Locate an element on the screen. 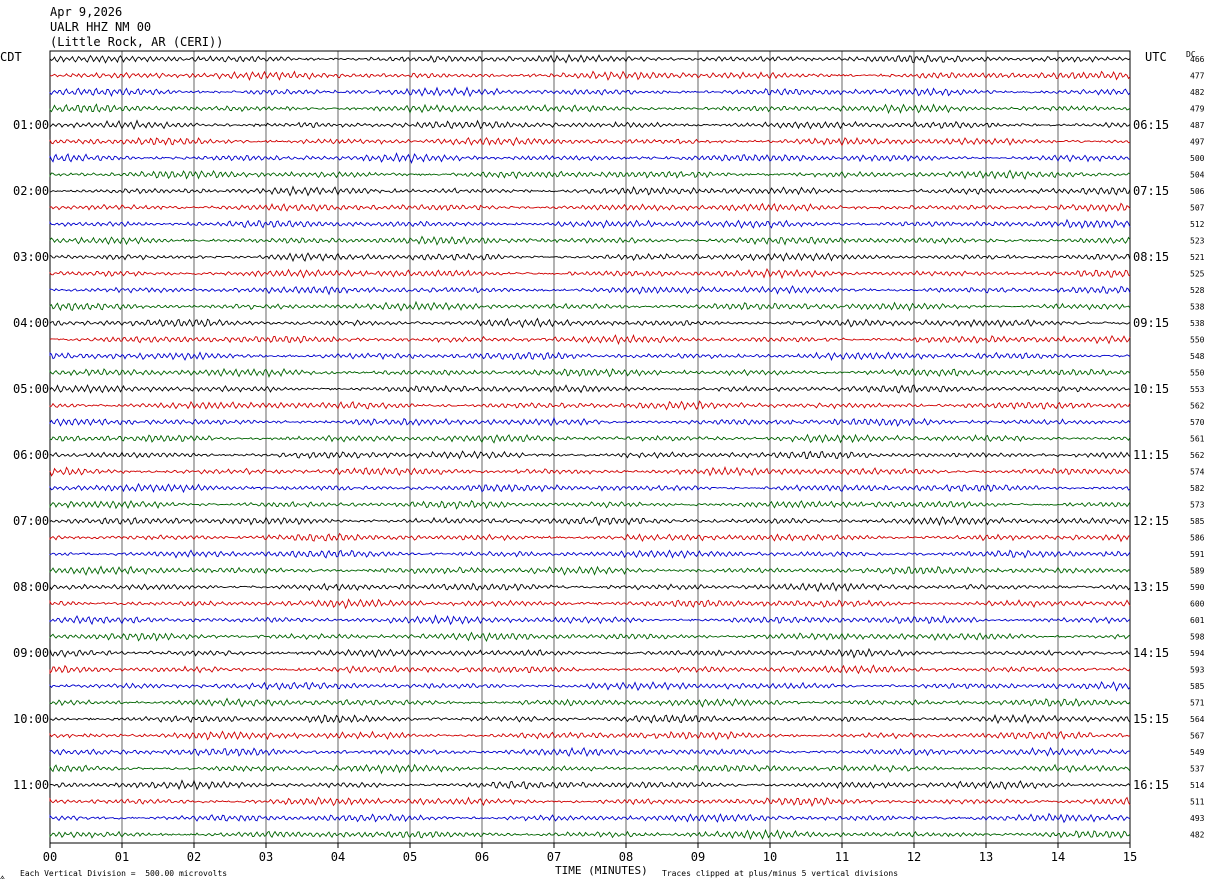  dc-offset-label: 561 is located at coordinates (1197, 439).